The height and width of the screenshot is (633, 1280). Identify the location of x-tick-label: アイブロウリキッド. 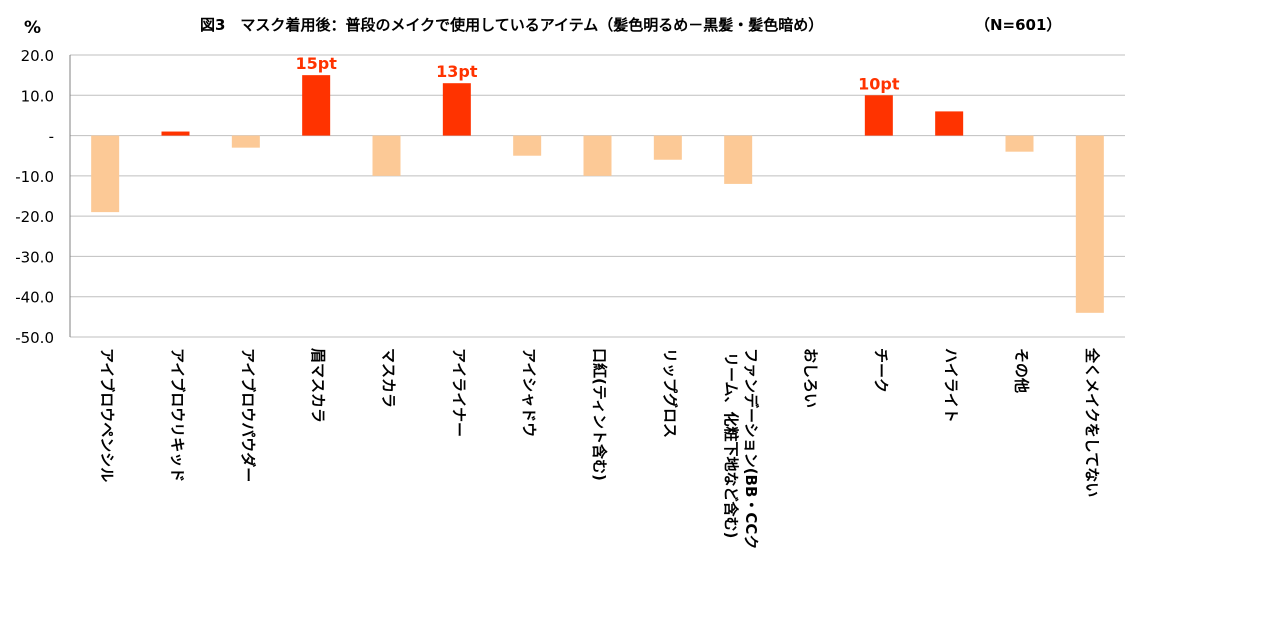
(178, 415).